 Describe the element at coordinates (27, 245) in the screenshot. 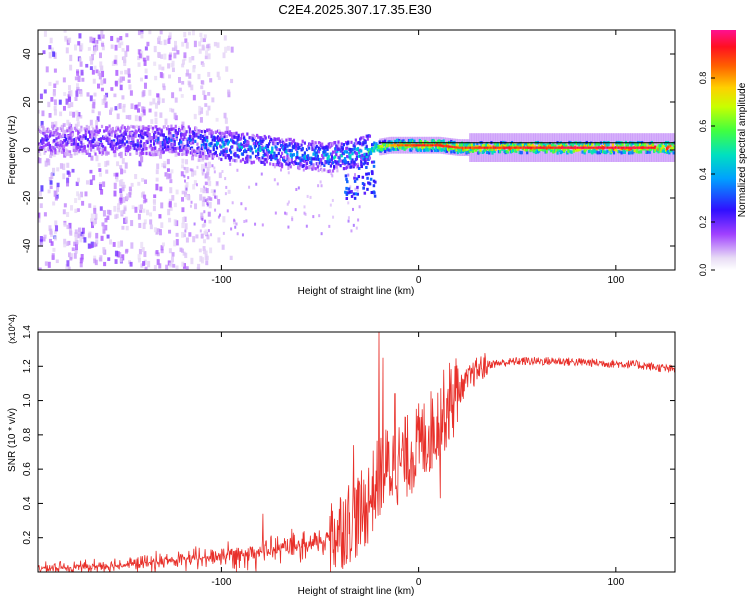

I see `spectrogram-ytick-label: -40` at that location.